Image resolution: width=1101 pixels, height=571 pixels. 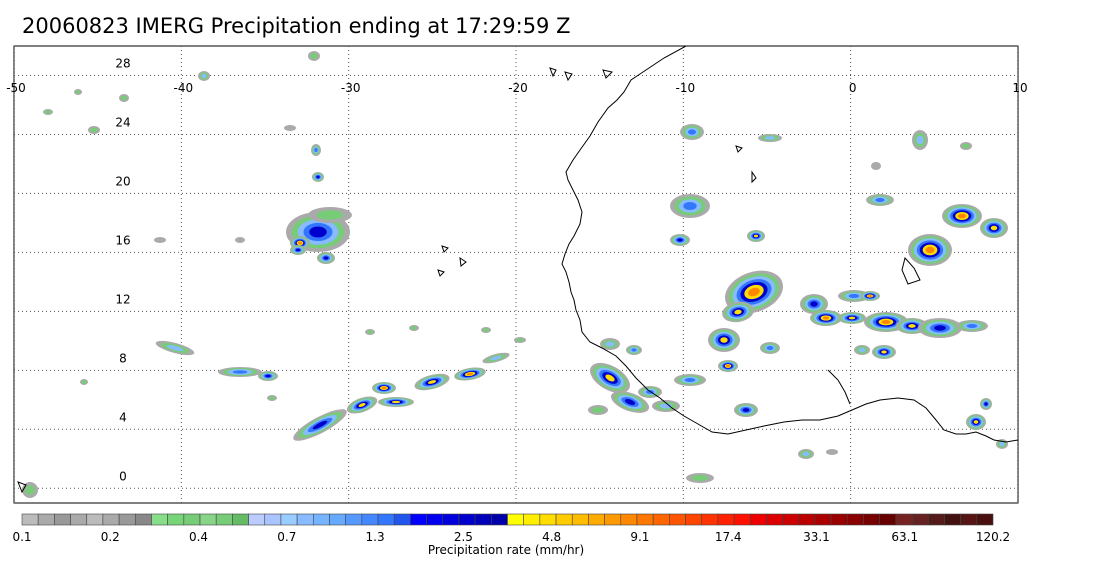 I want to click on gulf-inlet, so click(x=839, y=387).